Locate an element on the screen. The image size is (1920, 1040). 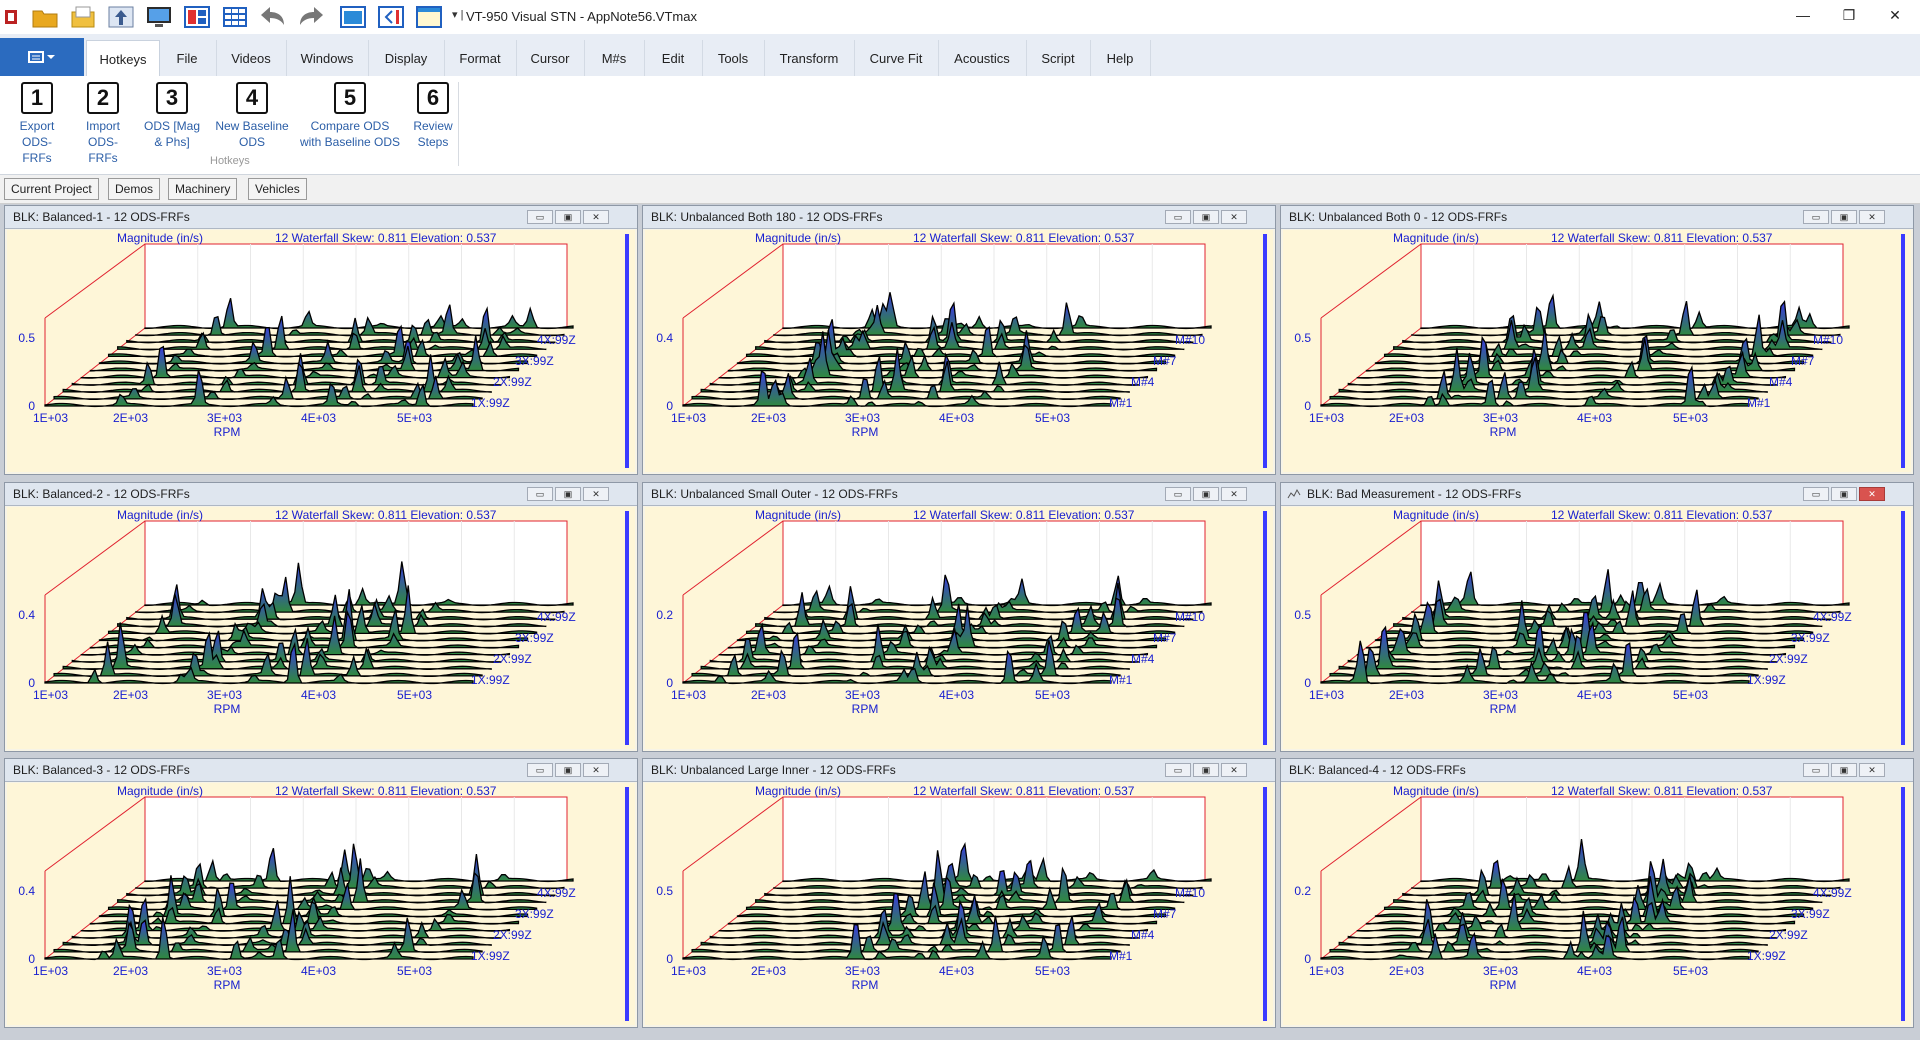
open-folder-icon is located at coordinates (45, 17).